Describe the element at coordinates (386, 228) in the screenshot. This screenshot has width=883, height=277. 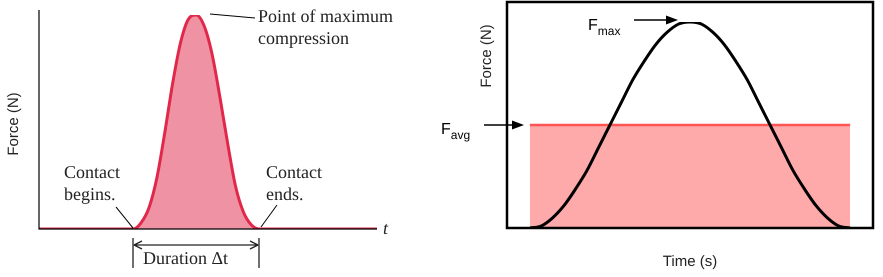
I see `x-axis-title: t` at that location.